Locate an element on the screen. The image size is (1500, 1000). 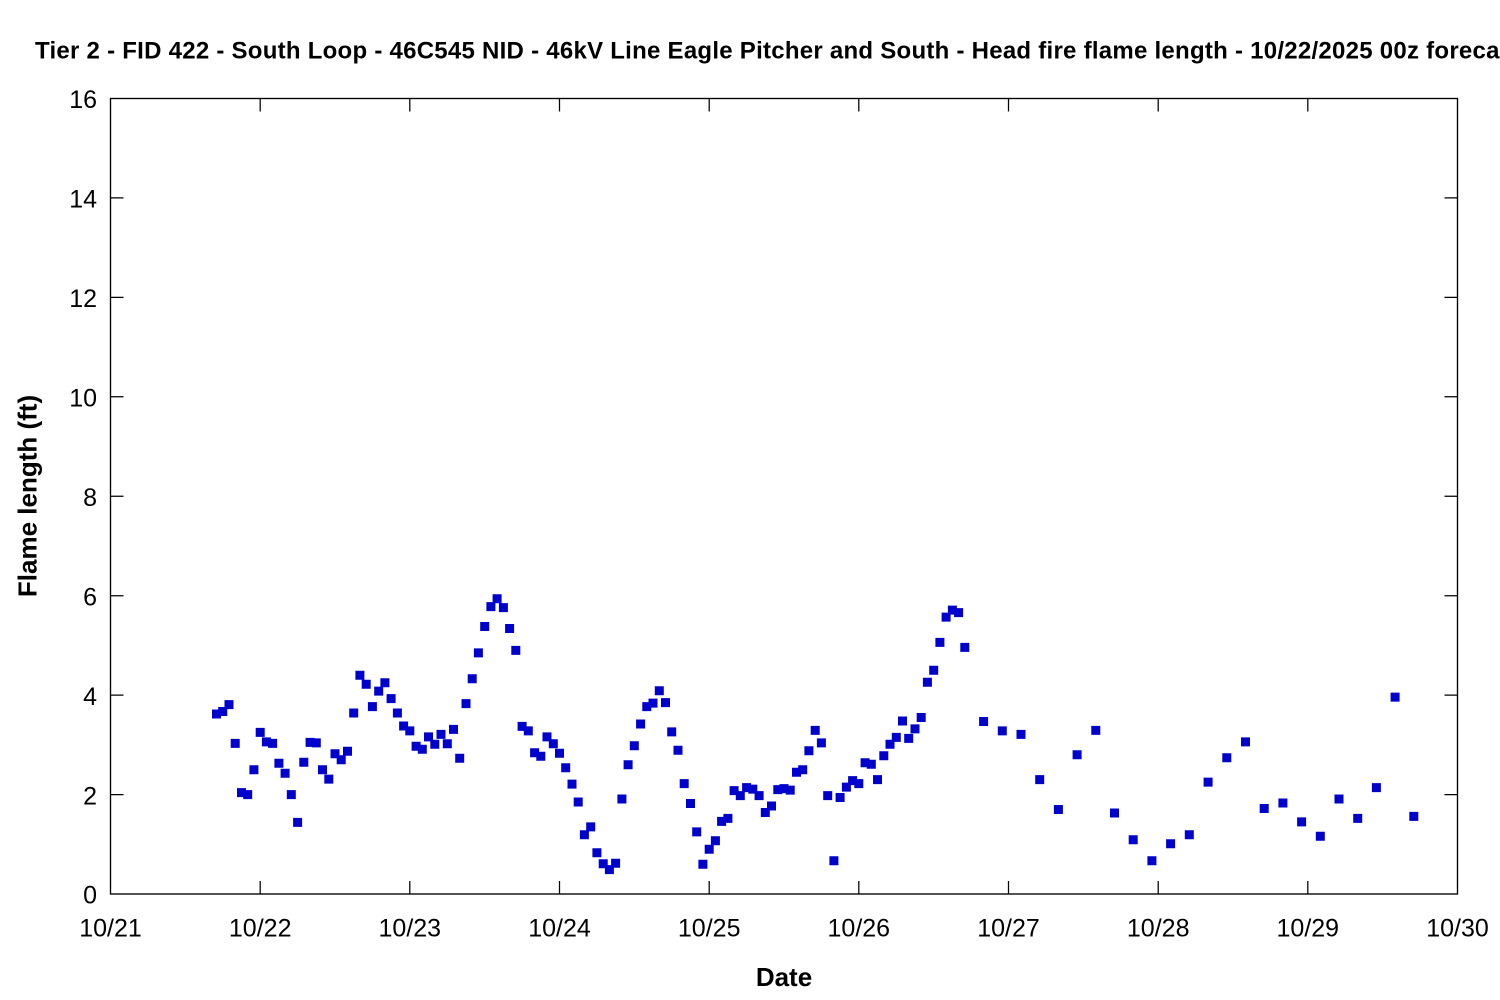
svg-text: 10/23 is located at coordinates (410, 929).